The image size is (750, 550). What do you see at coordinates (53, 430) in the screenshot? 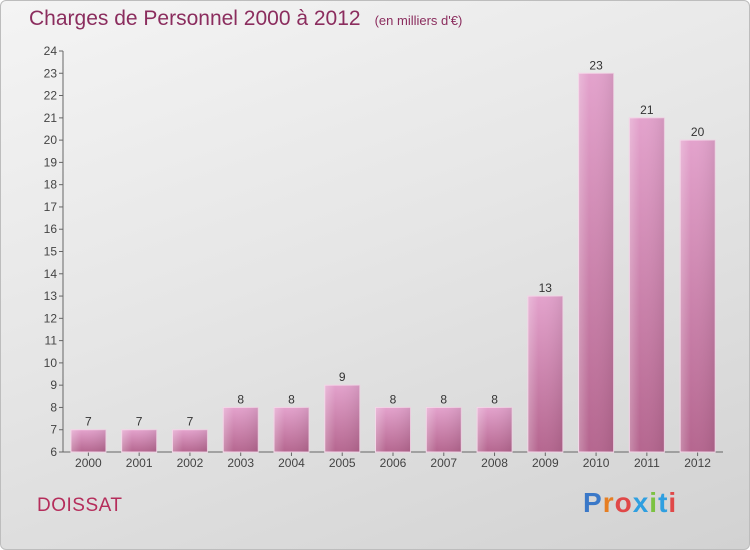
I see `y-tick-label: 7` at bounding box center [53, 430].